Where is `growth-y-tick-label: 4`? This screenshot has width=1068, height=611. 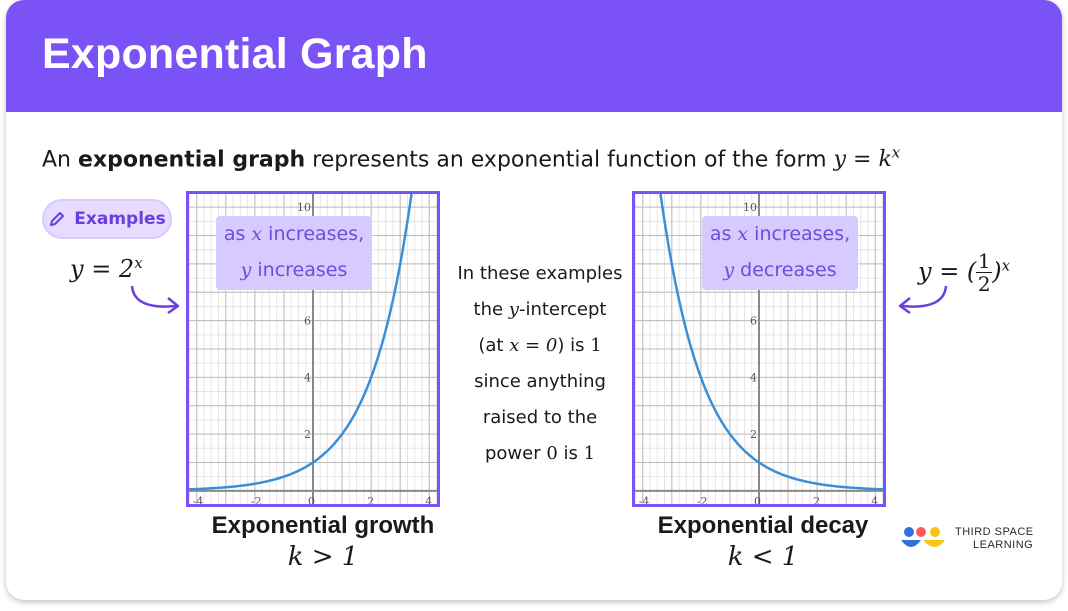 growth-y-tick-label: 4 is located at coordinates (307, 377).